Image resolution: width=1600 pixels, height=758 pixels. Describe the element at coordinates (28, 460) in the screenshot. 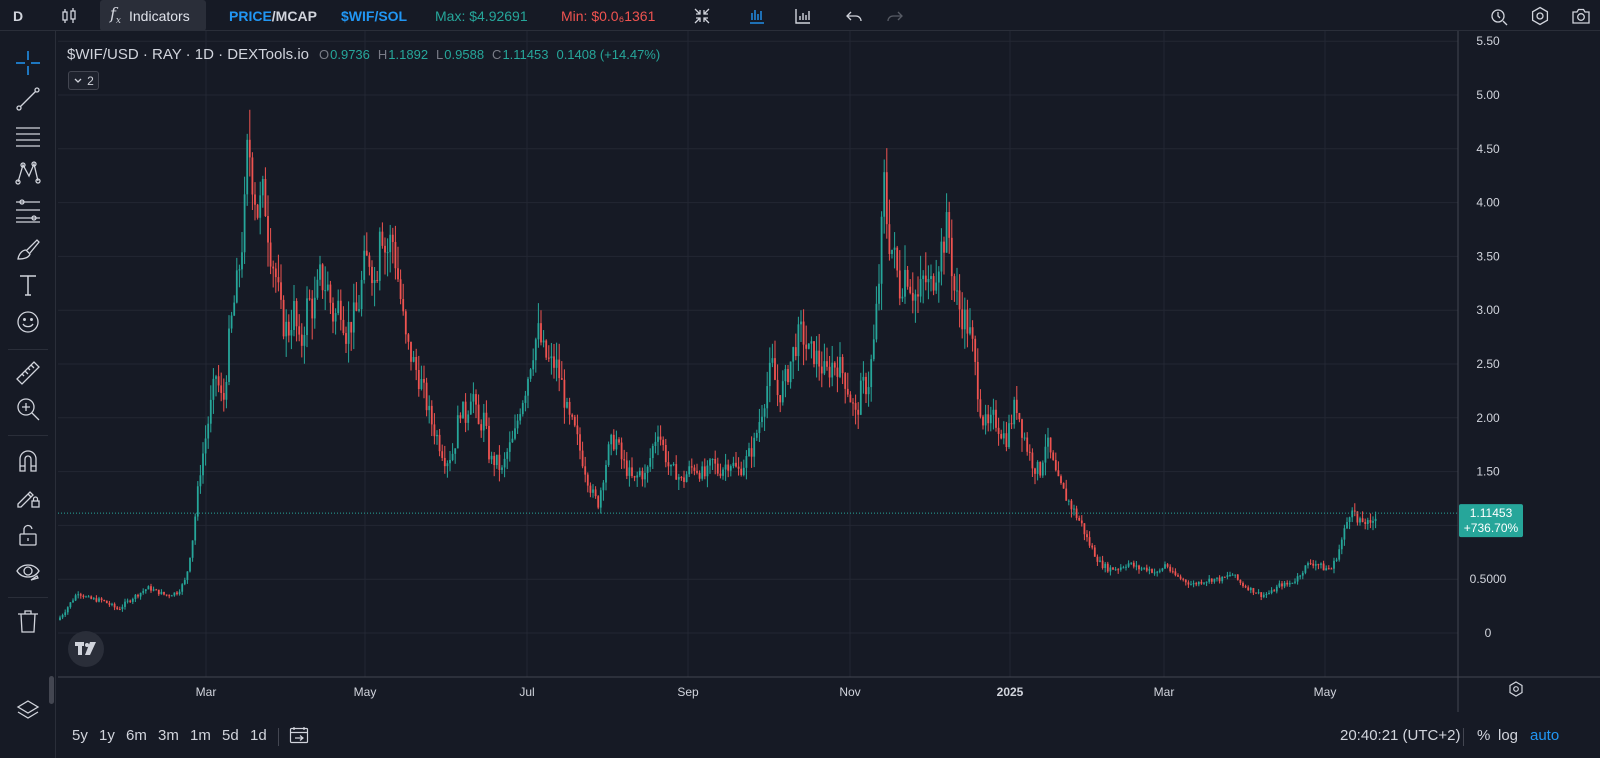

I see `magnet-tool` at that location.